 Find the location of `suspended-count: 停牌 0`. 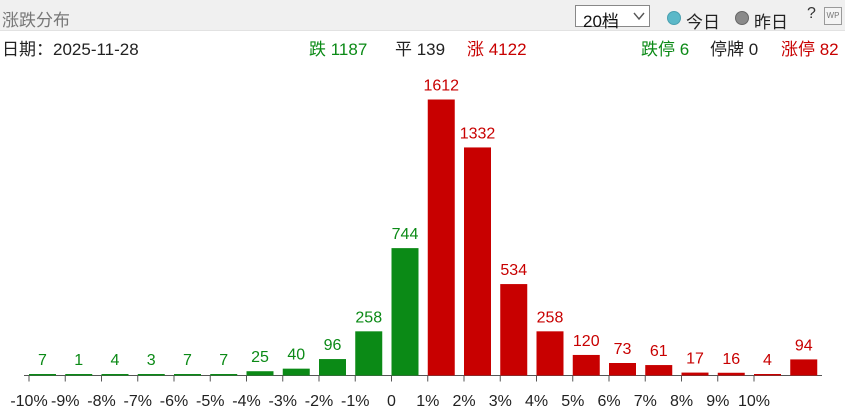

suspended-count: 停牌 0 is located at coordinates (734, 49).